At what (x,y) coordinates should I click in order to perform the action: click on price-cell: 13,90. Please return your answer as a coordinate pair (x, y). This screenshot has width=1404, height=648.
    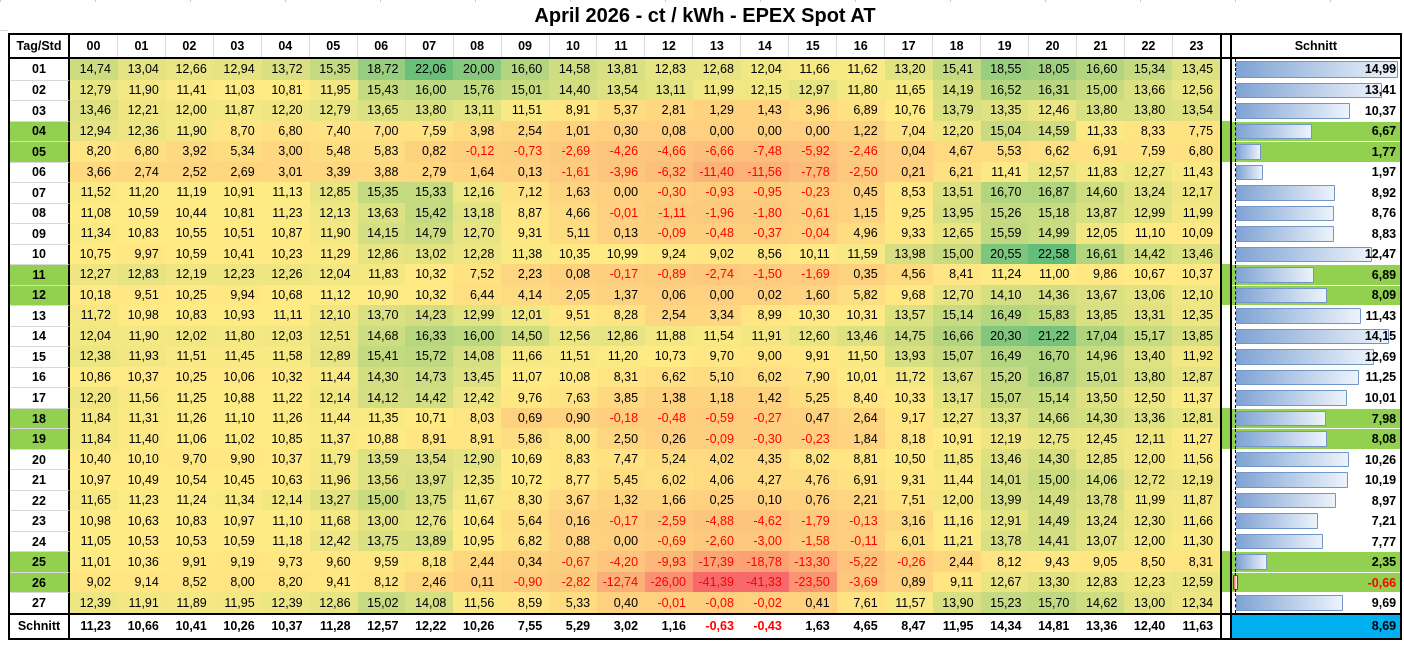
    Looking at the image, I should click on (956, 602).